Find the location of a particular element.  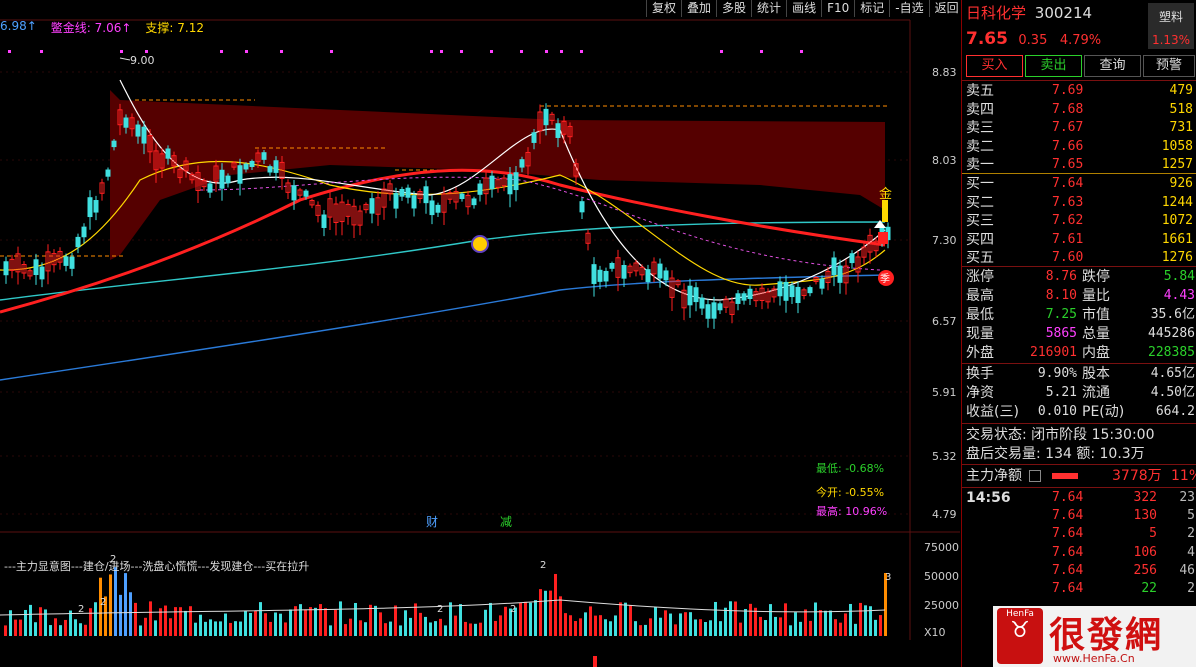

ma-yellow-line is located at coordinates (443, 223).